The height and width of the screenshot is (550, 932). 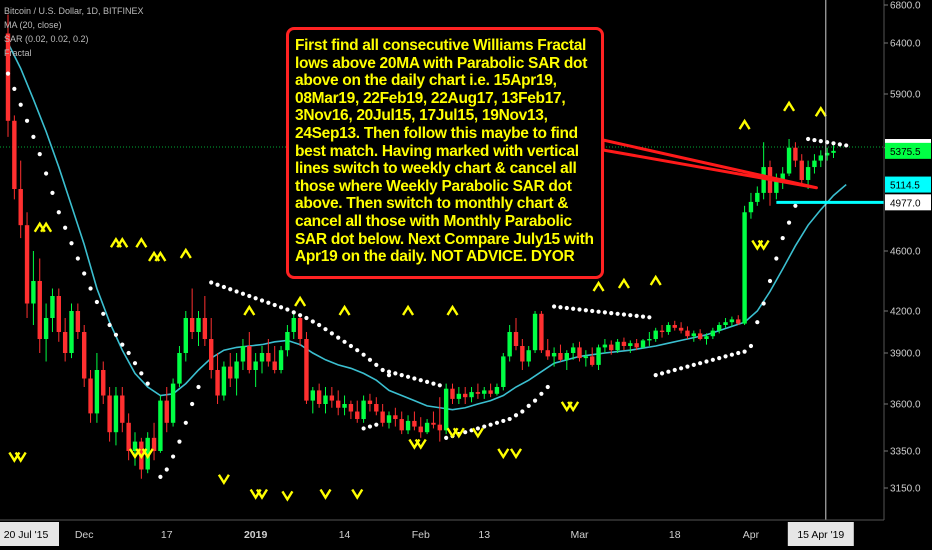 What do you see at coordinates (905, 405) in the screenshot?
I see `y-tick-label: 3600.0` at bounding box center [905, 405].